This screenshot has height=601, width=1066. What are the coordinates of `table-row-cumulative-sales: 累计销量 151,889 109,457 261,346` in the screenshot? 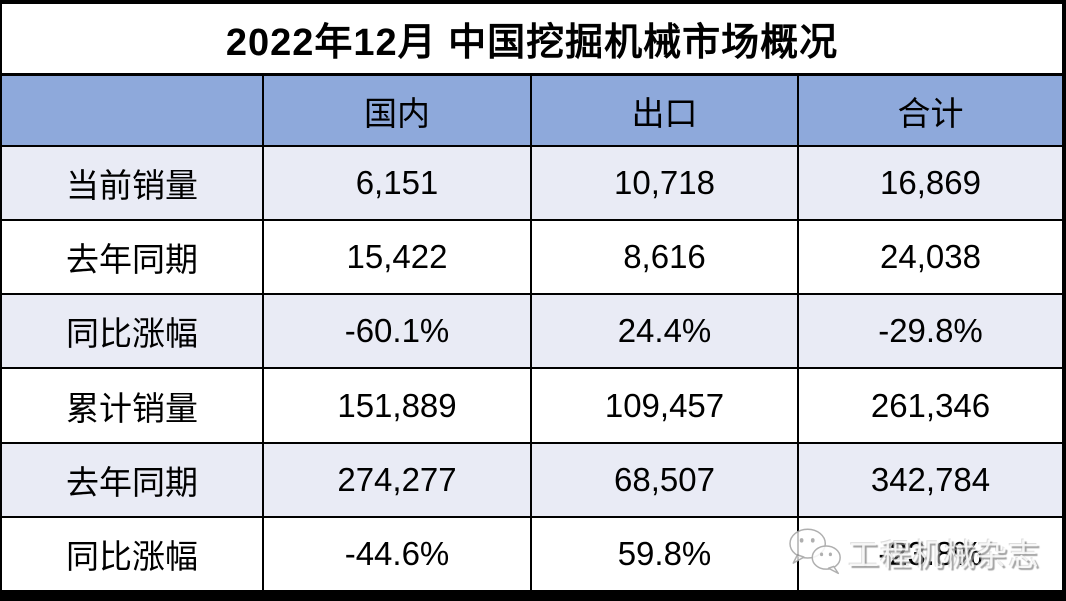 It's located at (532, 406).